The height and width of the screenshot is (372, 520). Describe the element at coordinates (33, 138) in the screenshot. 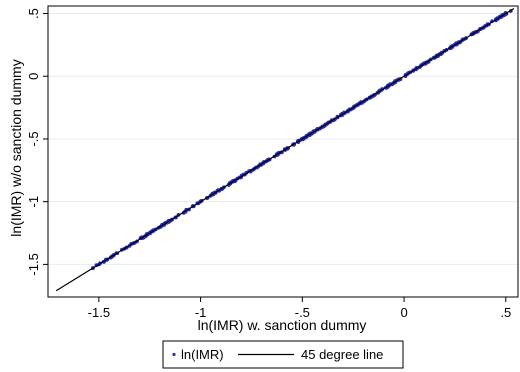

I see `y-tick-label: -.5` at that location.